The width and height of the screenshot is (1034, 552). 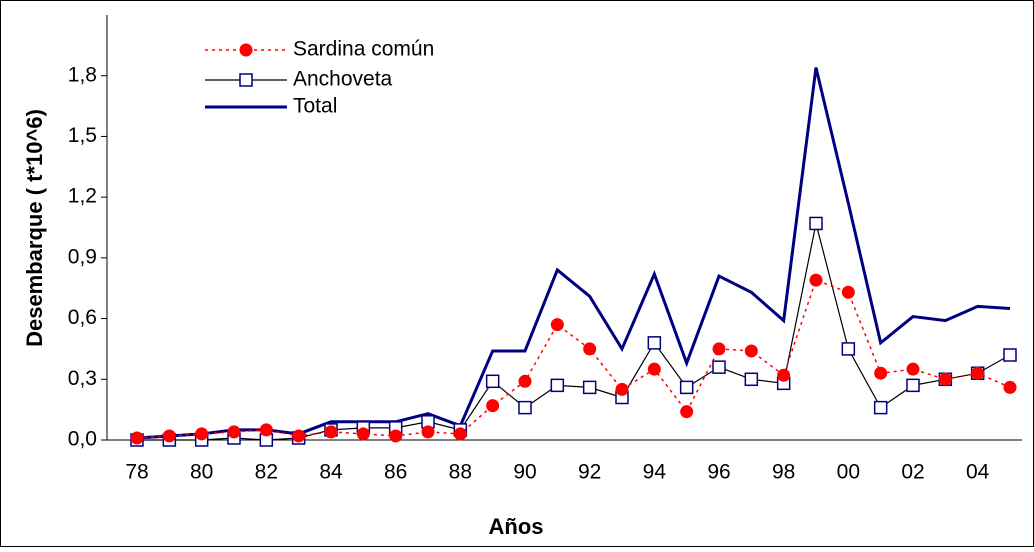 I want to click on x-tick-label: 00, so click(x=848, y=472).